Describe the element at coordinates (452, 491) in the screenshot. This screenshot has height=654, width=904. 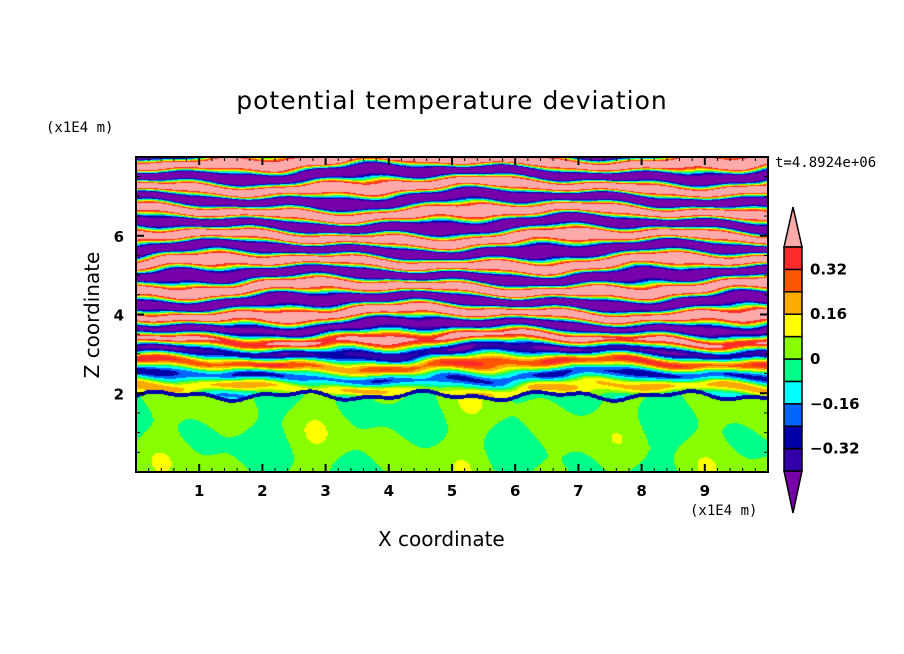
I see `x-tick-label: 5` at that location.